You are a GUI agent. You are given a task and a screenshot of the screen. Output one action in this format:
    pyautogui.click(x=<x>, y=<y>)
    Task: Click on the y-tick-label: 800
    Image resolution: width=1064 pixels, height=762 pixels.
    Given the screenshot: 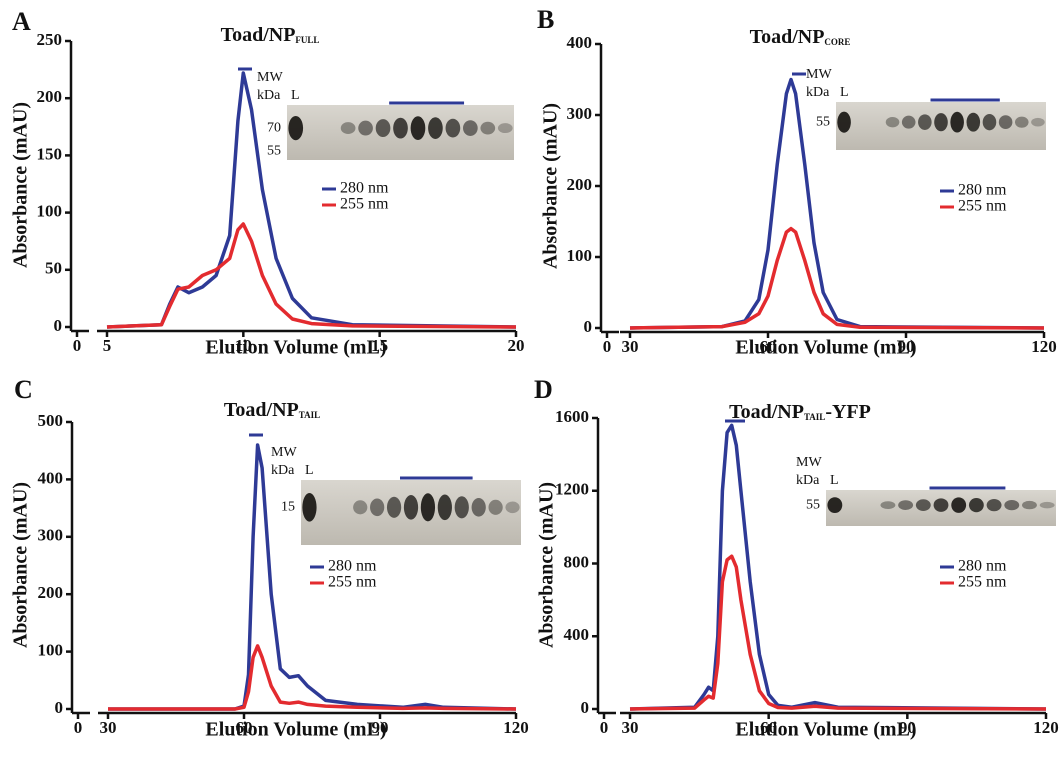 What is the action you would take?
    pyautogui.click(x=577, y=561)
    